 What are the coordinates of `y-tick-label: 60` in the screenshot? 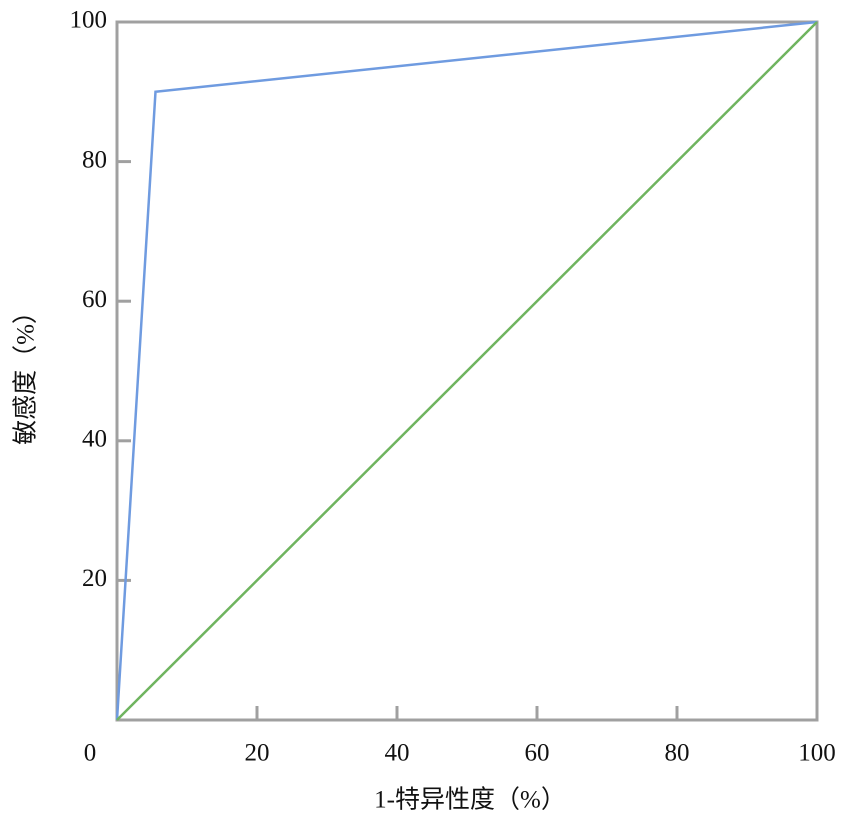 It's located at (94, 299).